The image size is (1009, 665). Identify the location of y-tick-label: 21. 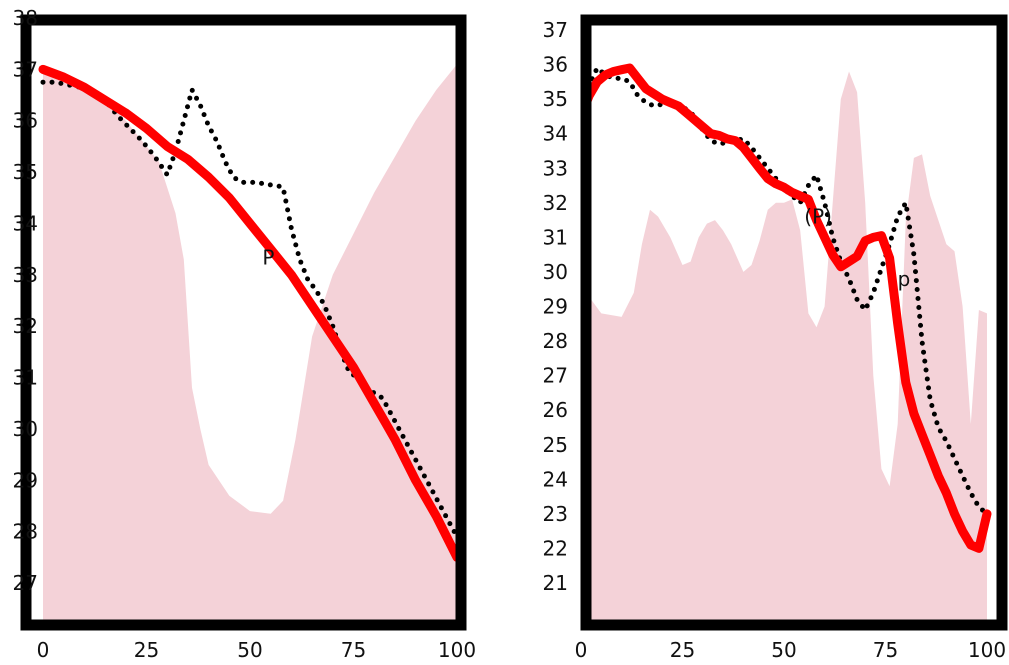
(555, 583).